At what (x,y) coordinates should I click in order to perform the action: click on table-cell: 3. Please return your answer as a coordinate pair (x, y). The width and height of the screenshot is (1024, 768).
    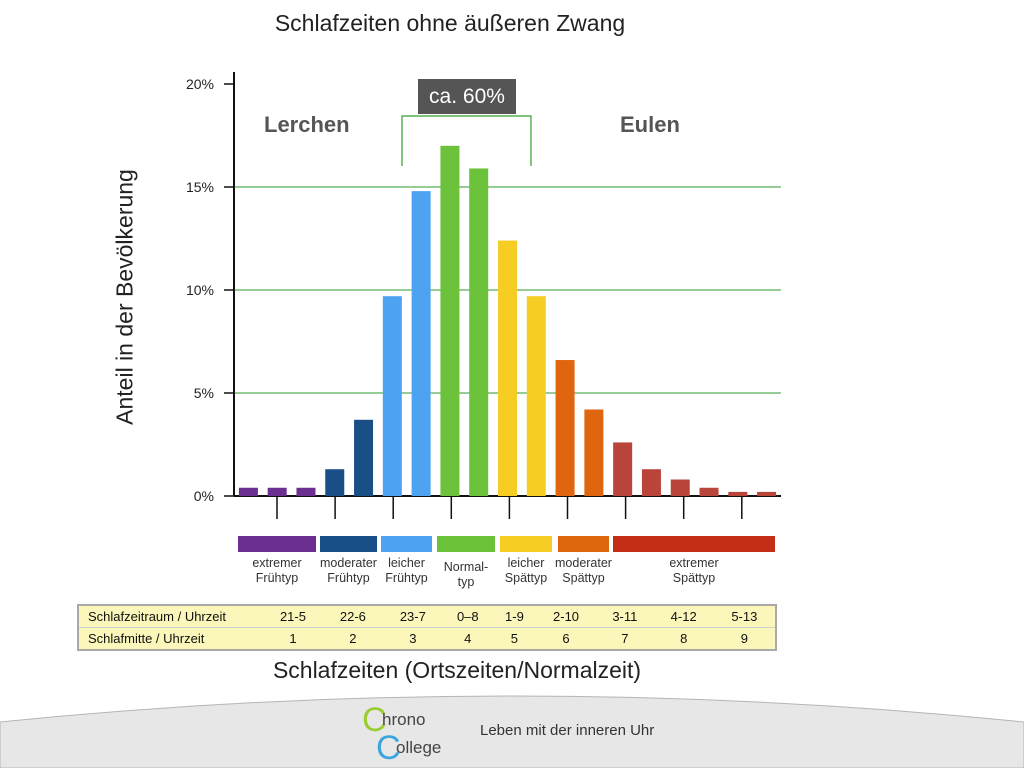
    Looking at the image, I should click on (412, 638).